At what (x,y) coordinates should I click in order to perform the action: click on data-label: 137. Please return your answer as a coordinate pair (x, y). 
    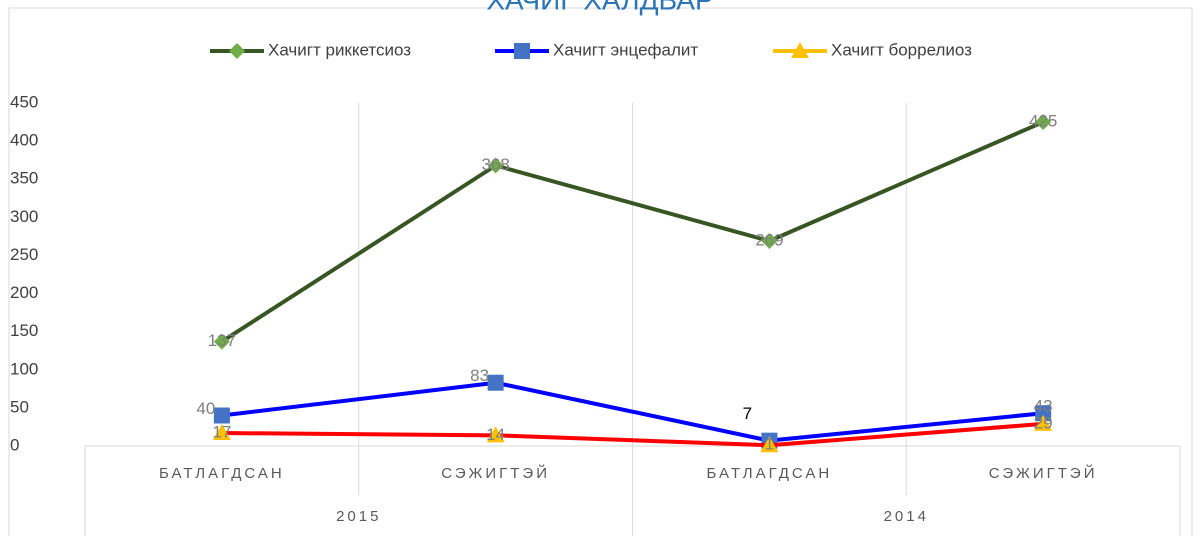
    Looking at the image, I should click on (222, 340).